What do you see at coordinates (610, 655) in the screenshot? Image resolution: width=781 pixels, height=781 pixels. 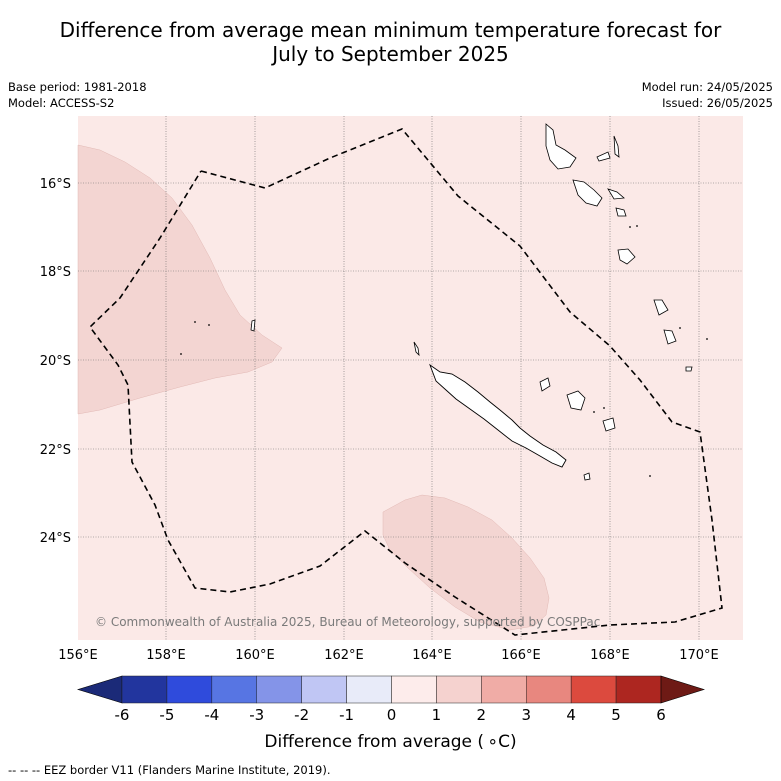 I see `lon-label-168e: 168°E` at bounding box center [610, 655].